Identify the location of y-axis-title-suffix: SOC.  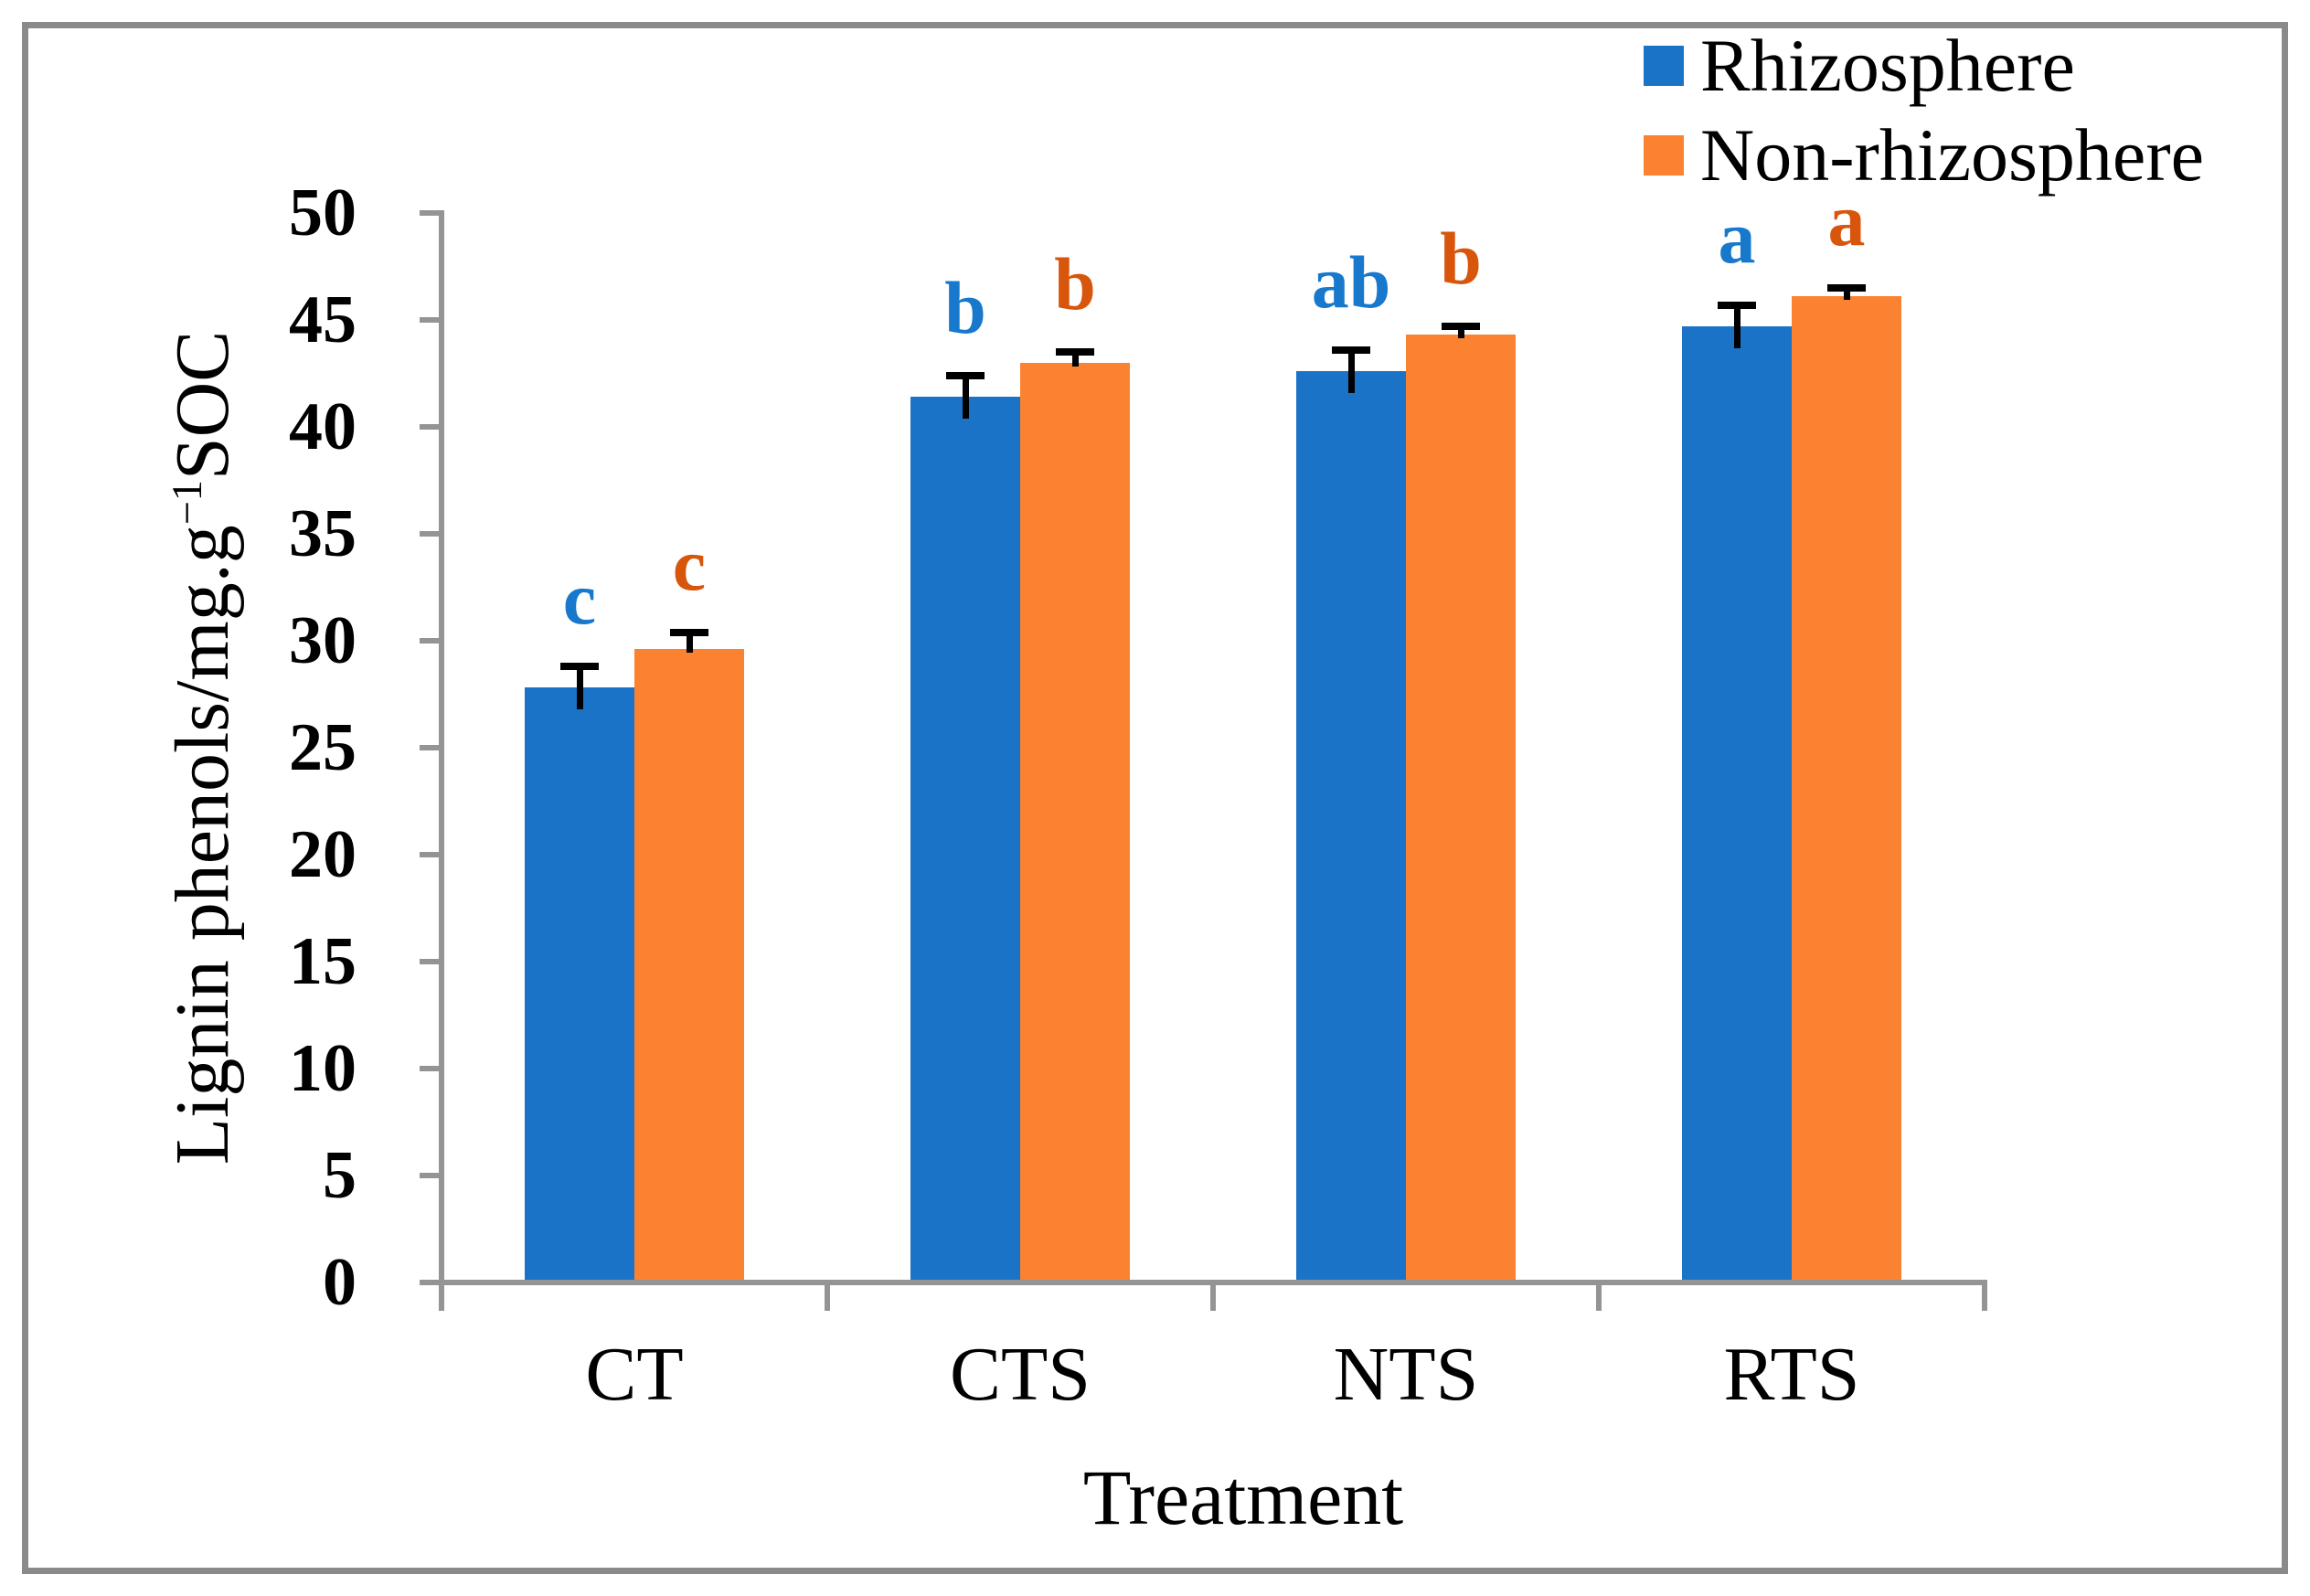
(203, 405).